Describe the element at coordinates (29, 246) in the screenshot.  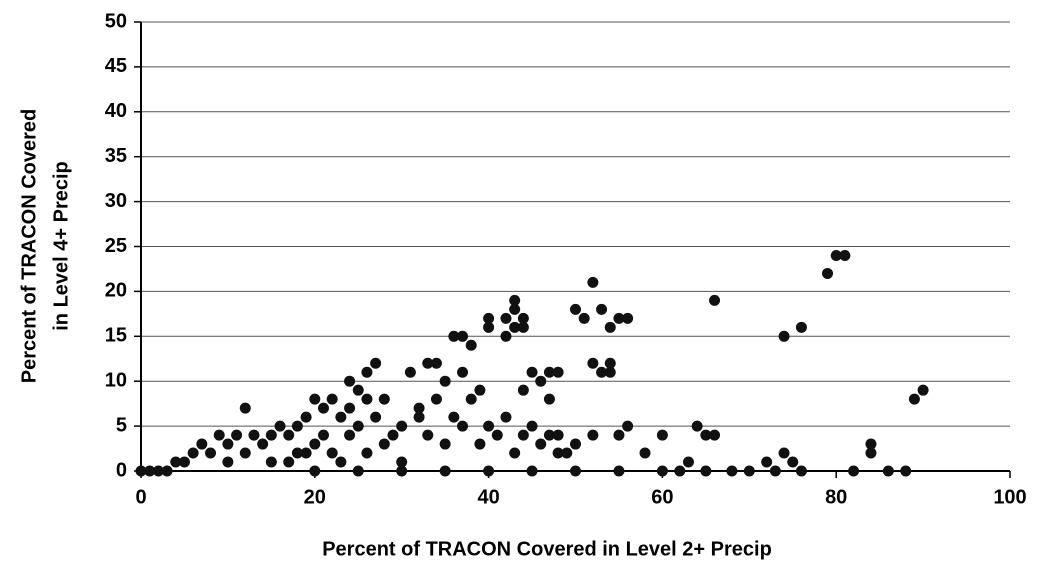
I see `y-axis-label-line: Percent of TRACON Covered` at that location.